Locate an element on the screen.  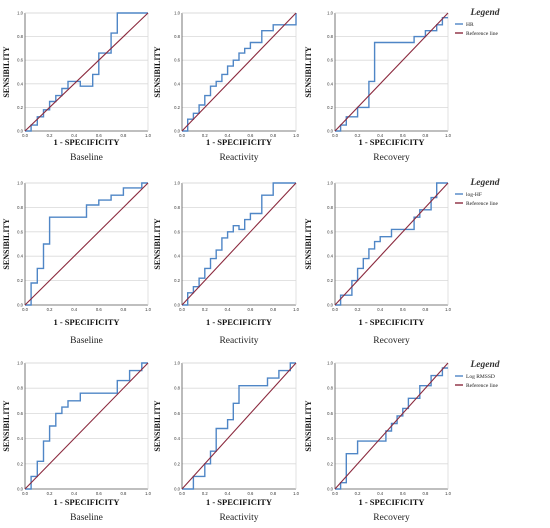
legend-3: Legend Log RMSSD Reference line is located at coordinates (477, 374).